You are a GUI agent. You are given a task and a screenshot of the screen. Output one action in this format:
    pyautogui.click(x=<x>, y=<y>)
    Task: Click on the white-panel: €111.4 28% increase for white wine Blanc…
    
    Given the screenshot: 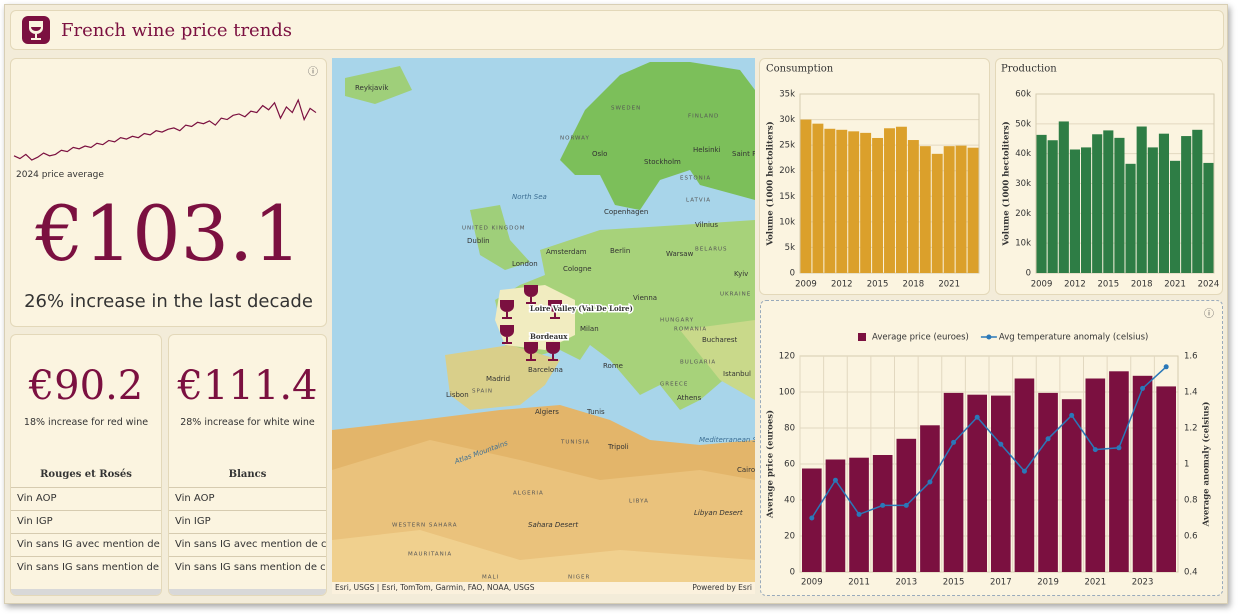 What is the action you would take?
    pyautogui.click(x=247, y=465)
    